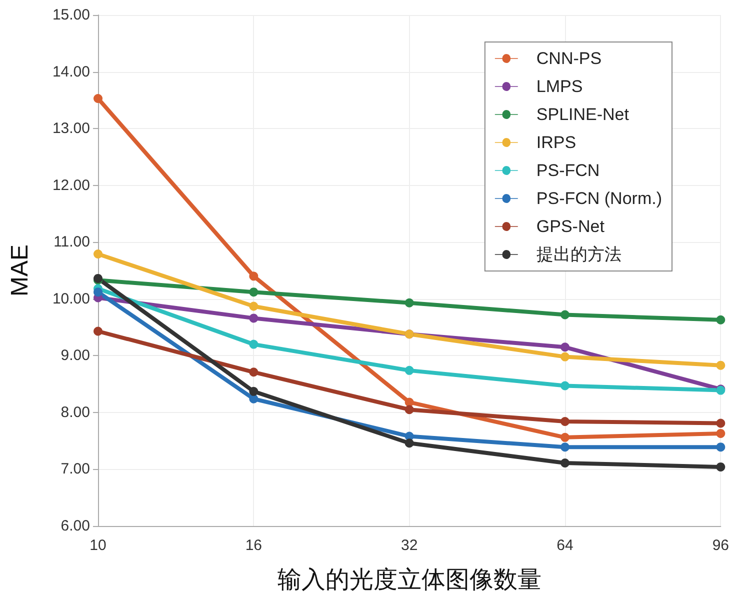 This screenshot has height=599, width=732. I want to click on legend-label: SPLINE-Net, so click(583, 114).